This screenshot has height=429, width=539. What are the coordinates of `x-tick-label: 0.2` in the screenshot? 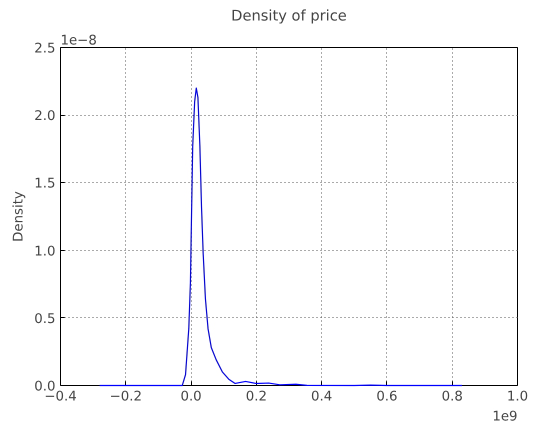 It's located at (256, 397).